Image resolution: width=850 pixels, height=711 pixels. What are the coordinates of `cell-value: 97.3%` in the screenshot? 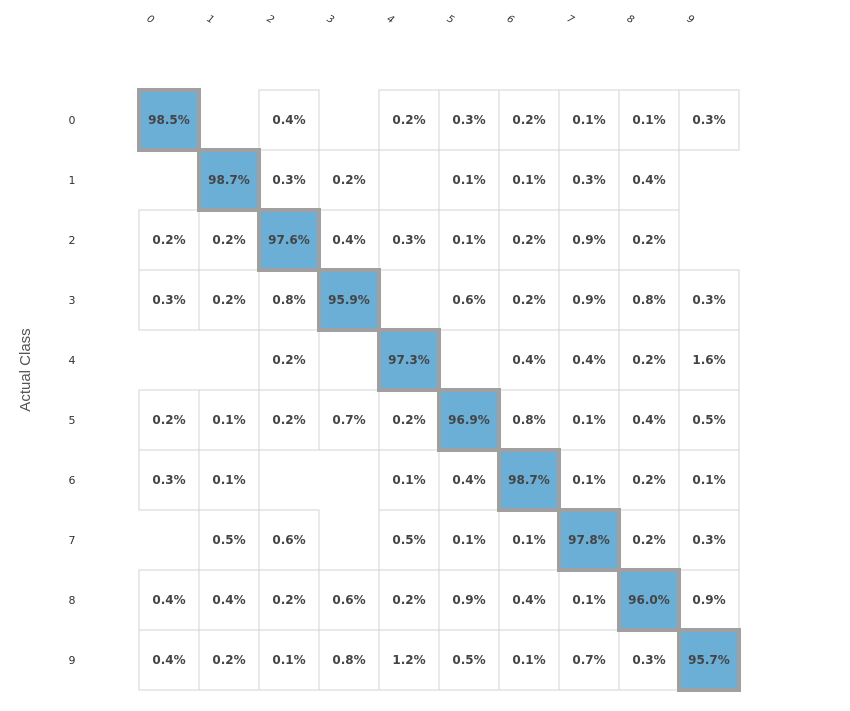 It's located at (409, 360).